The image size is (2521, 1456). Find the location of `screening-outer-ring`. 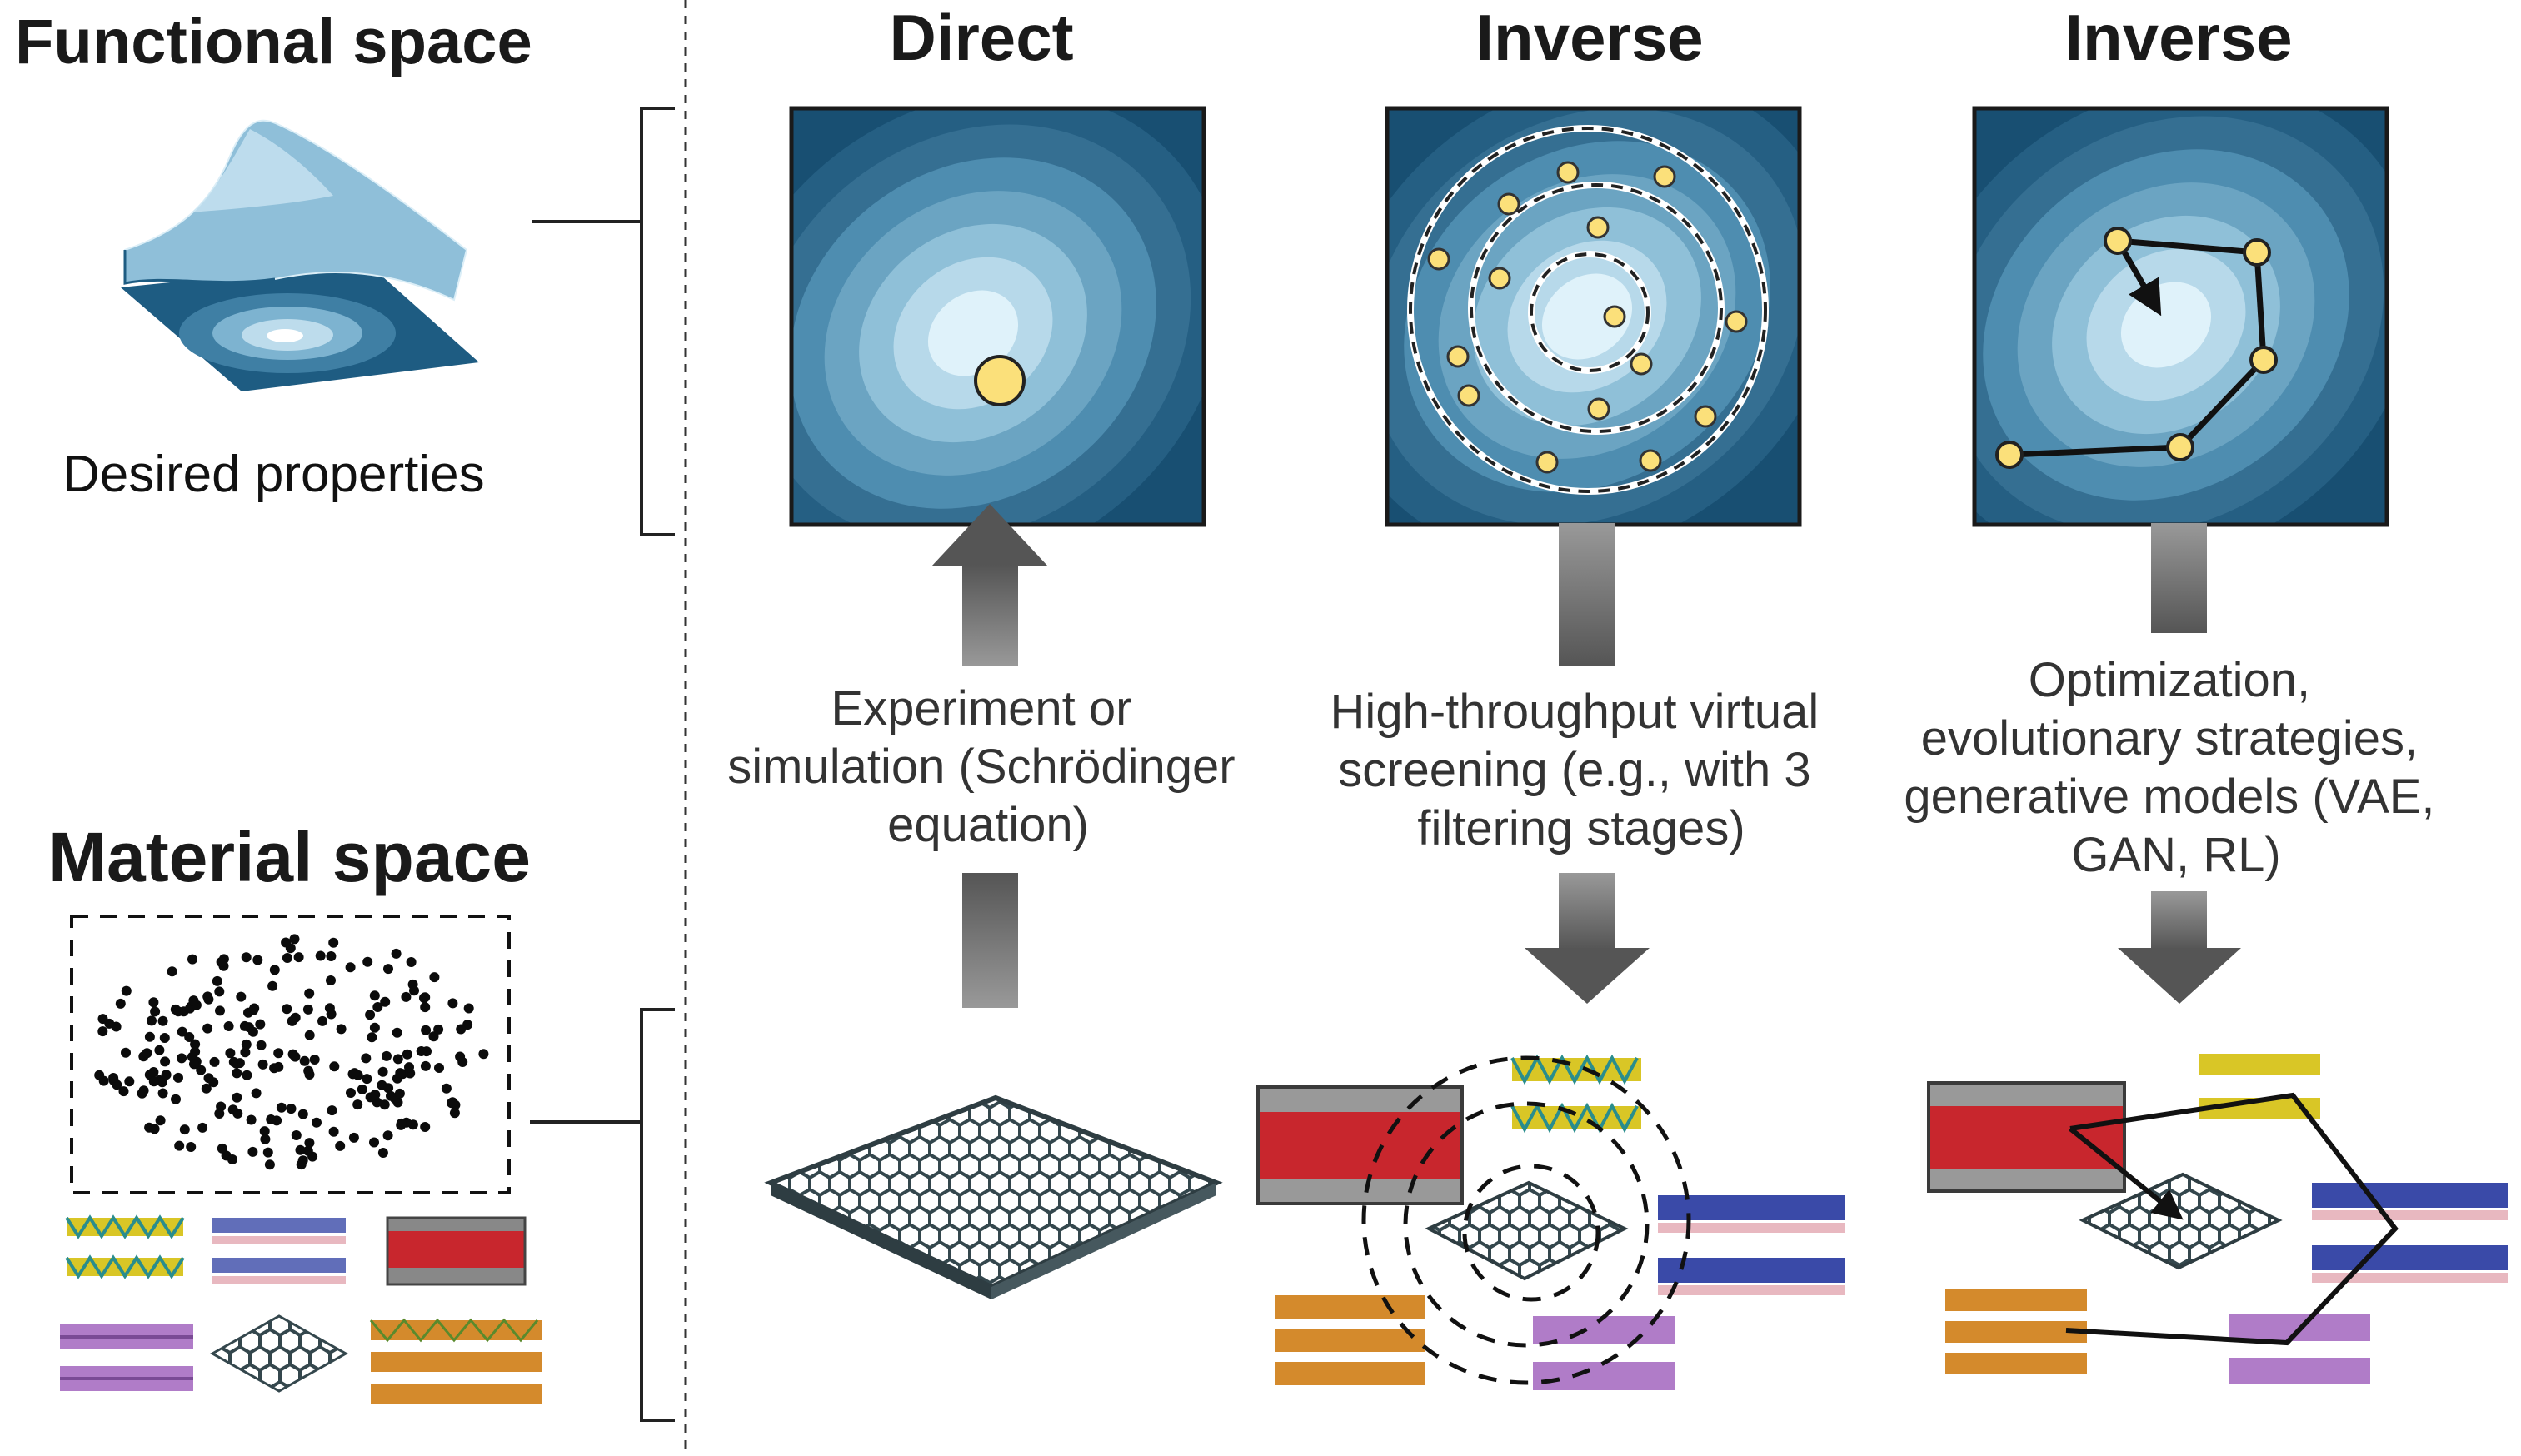

screening-outer-ring is located at coordinates (1526, 1220).